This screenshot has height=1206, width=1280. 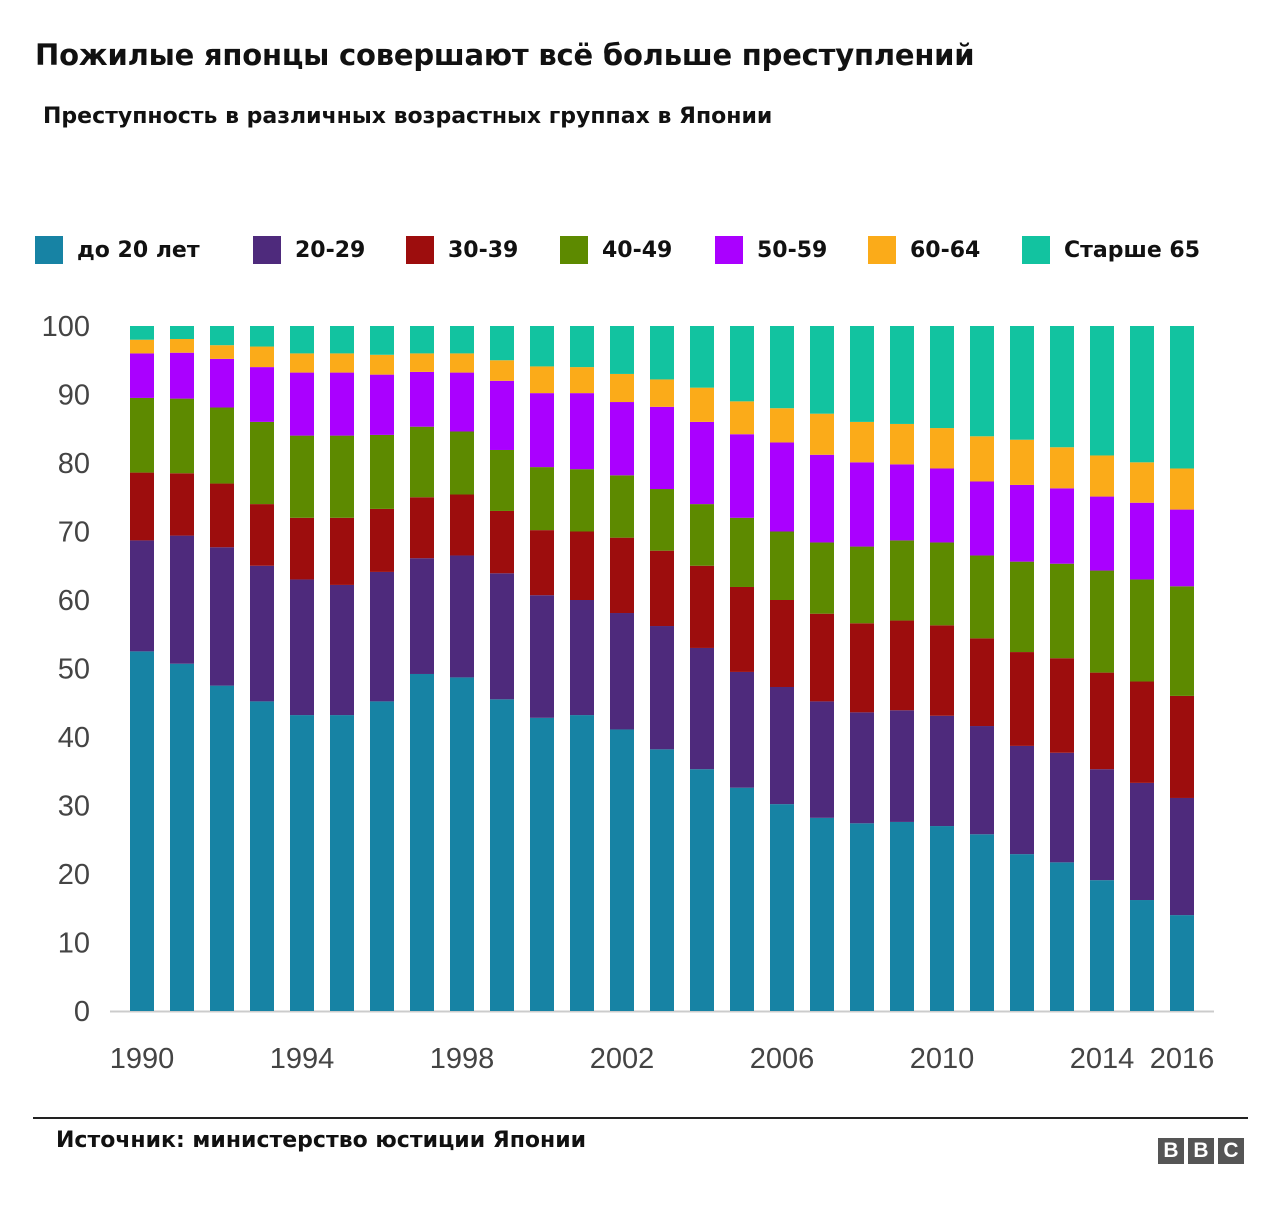 What do you see at coordinates (82, 1012) in the screenshot?
I see `y-tick-label-0: 0` at bounding box center [82, 1012].